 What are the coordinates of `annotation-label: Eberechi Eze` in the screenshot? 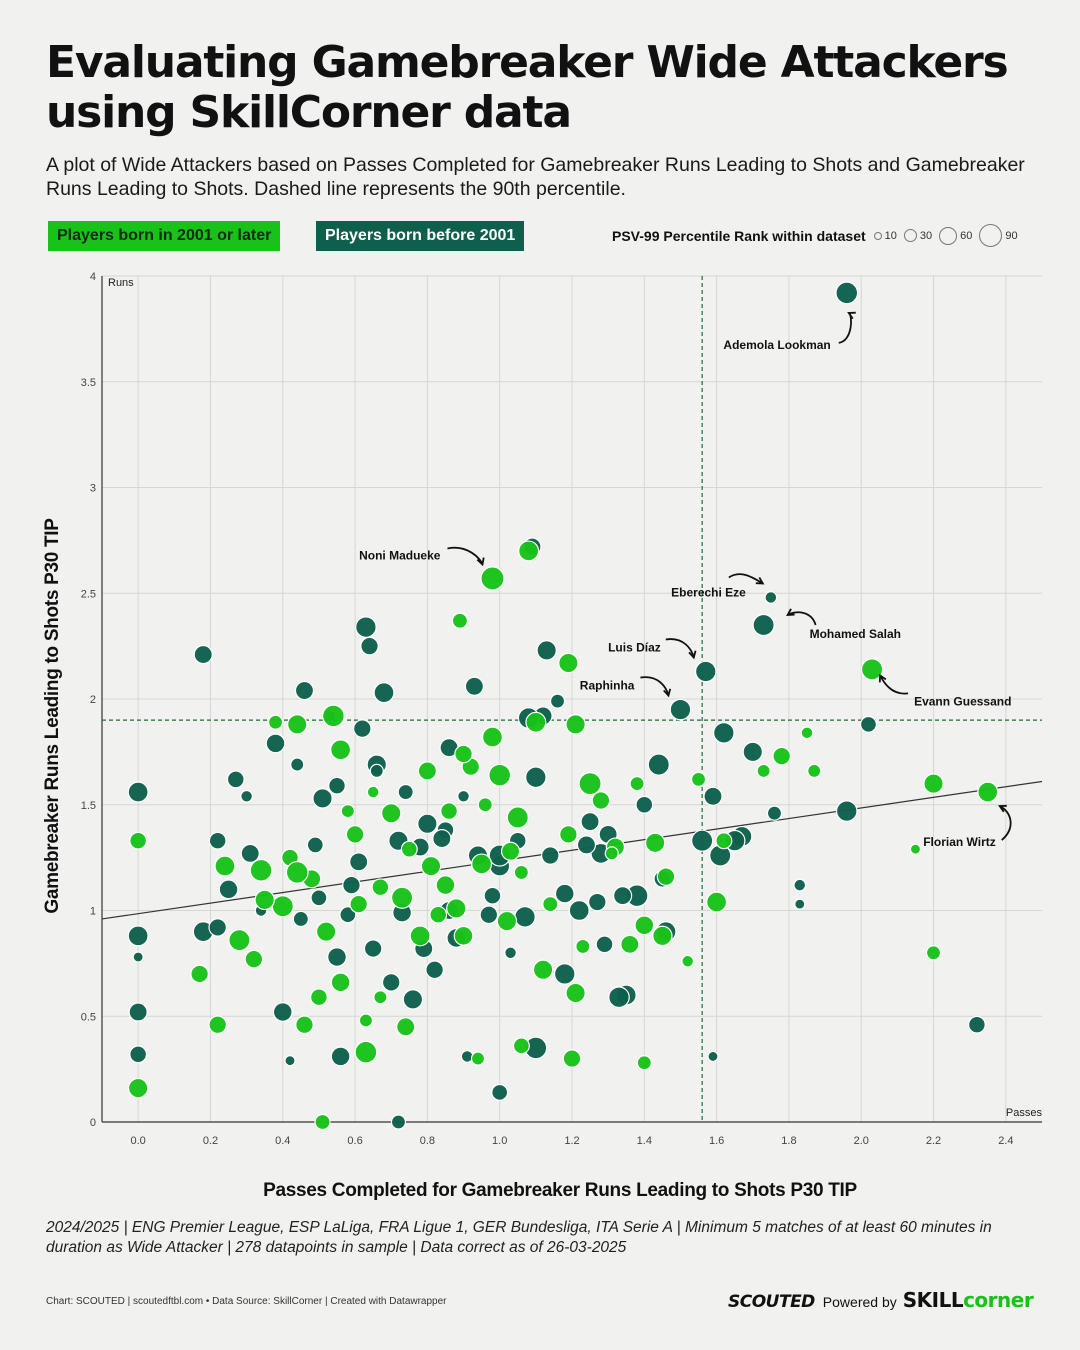 It's located at (708, 592).